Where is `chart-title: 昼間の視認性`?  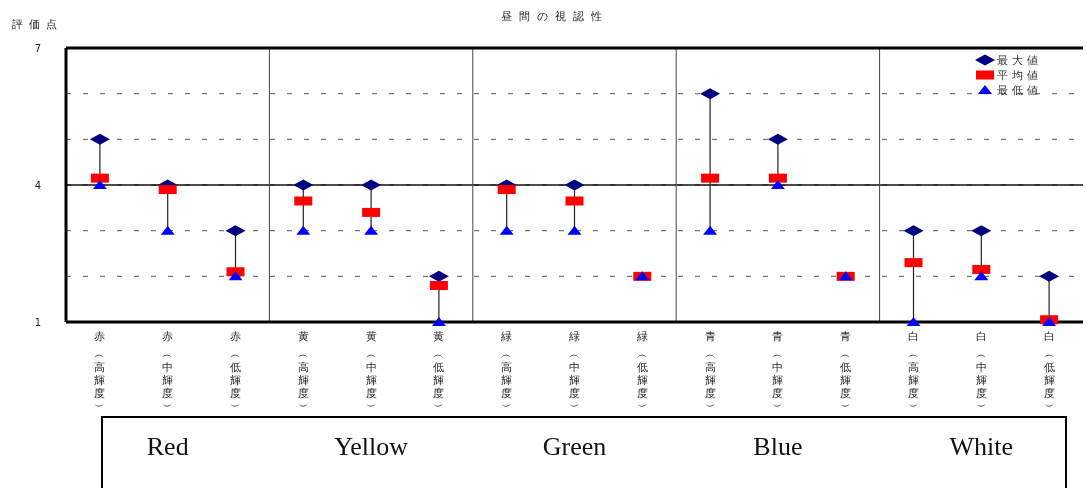 chart-title: 昼間の視認性 is located at coordinates (555, 16).